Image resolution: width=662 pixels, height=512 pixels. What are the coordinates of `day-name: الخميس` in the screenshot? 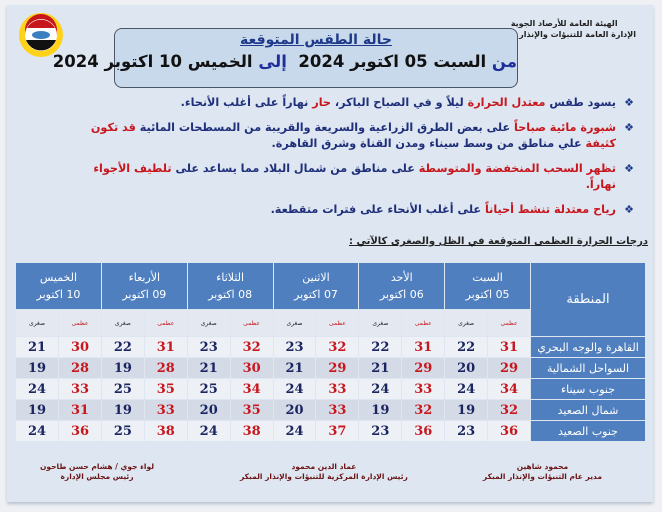 It's located at (58, 277).